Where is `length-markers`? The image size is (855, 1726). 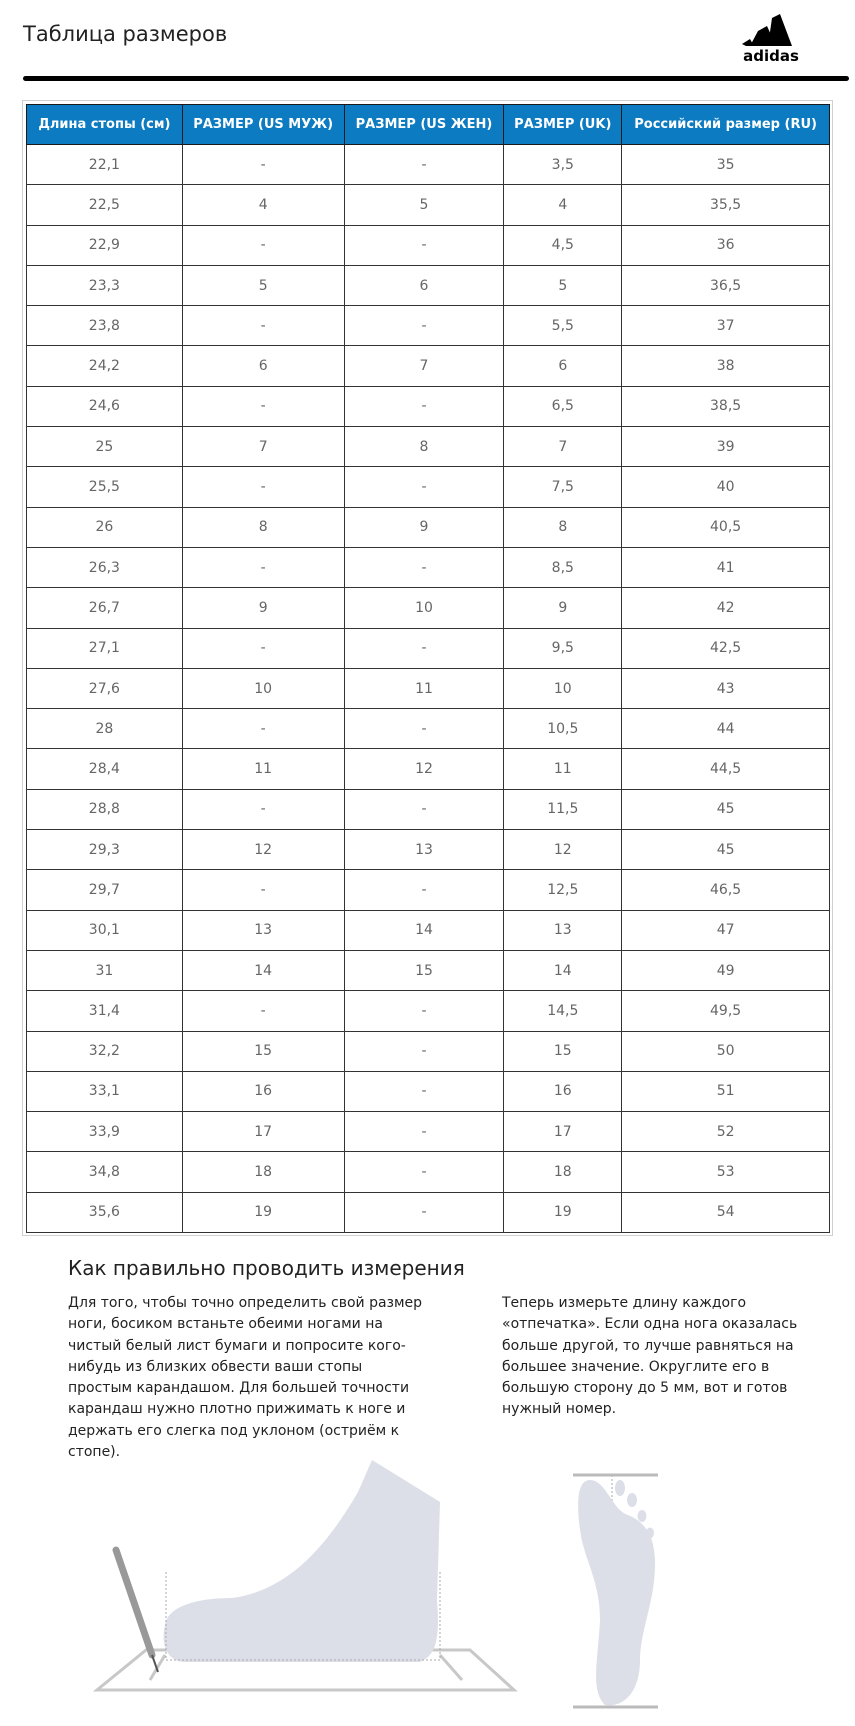
length-markers is located at coordinates (615, 1591).